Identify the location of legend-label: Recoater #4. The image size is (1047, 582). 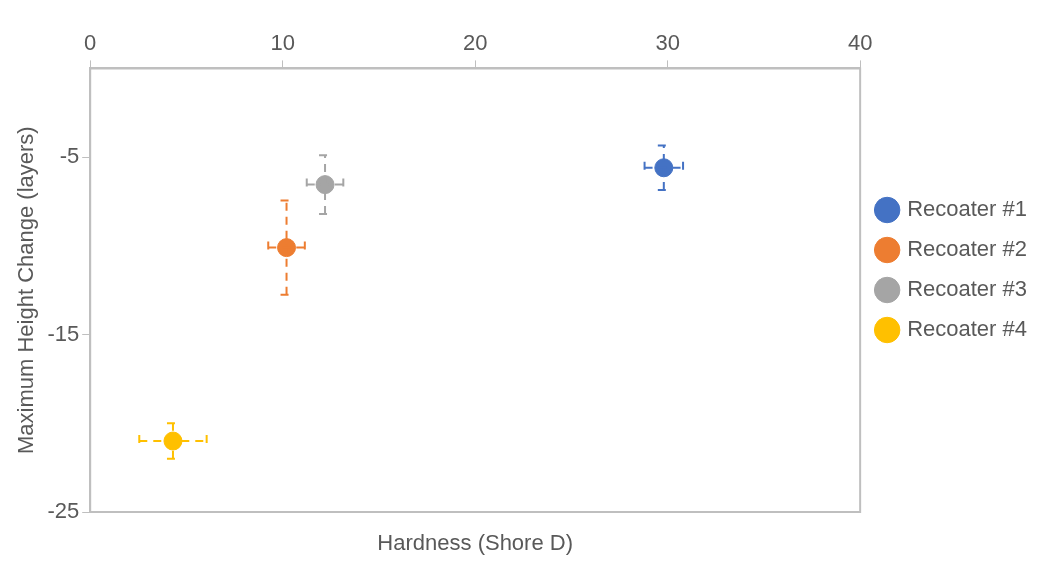
(967, 329).